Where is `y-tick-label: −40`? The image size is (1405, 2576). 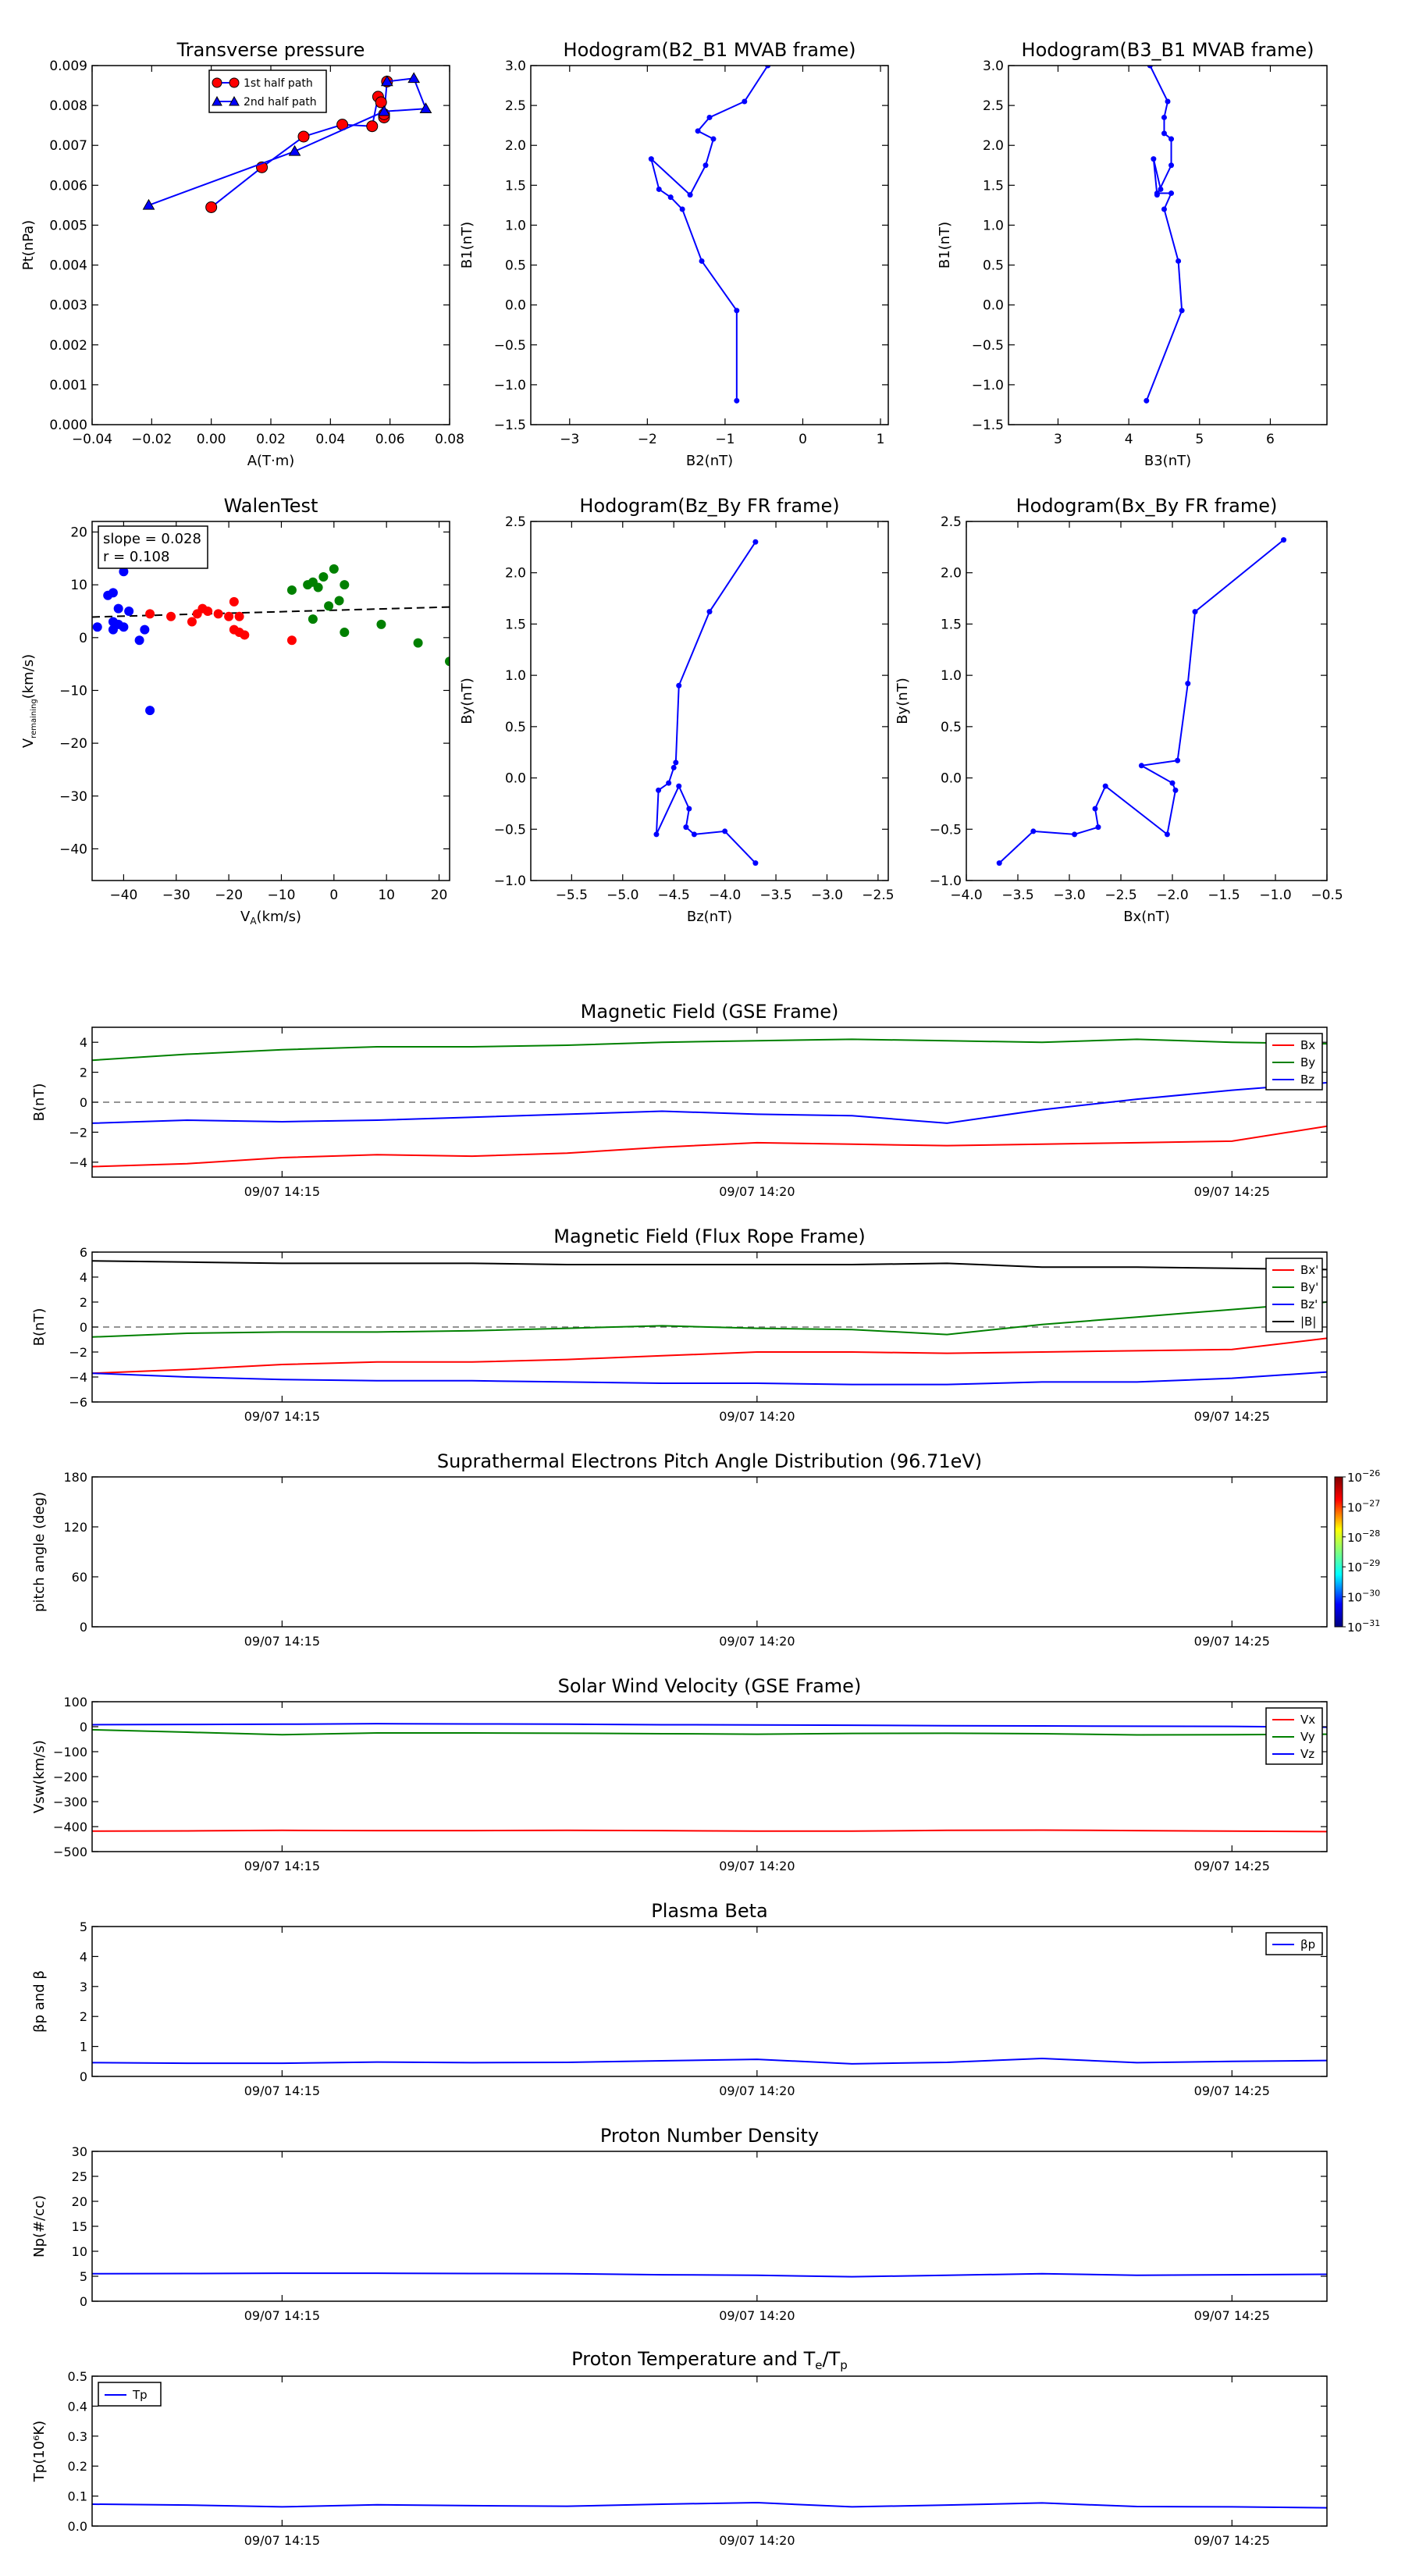
y-tick-label: −40 is located at coordinates (73, 849).